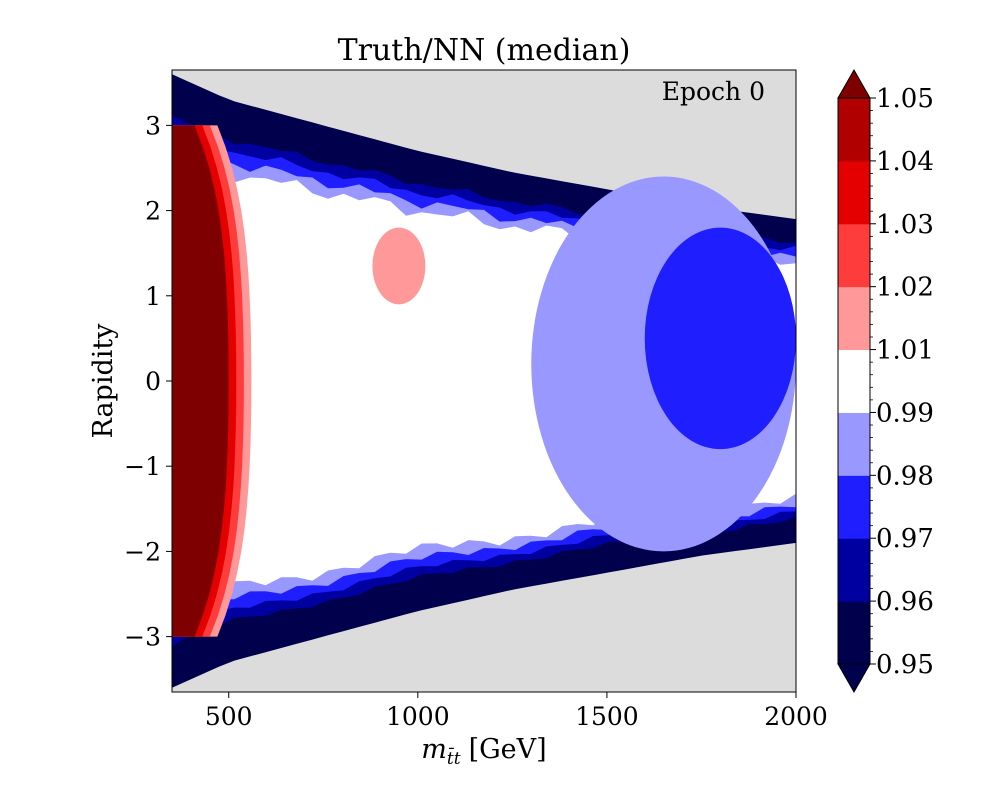 This screenshot has height=800, width=1000. I want to click on colorbar-tick-label: 0.96, so click(905, 602).